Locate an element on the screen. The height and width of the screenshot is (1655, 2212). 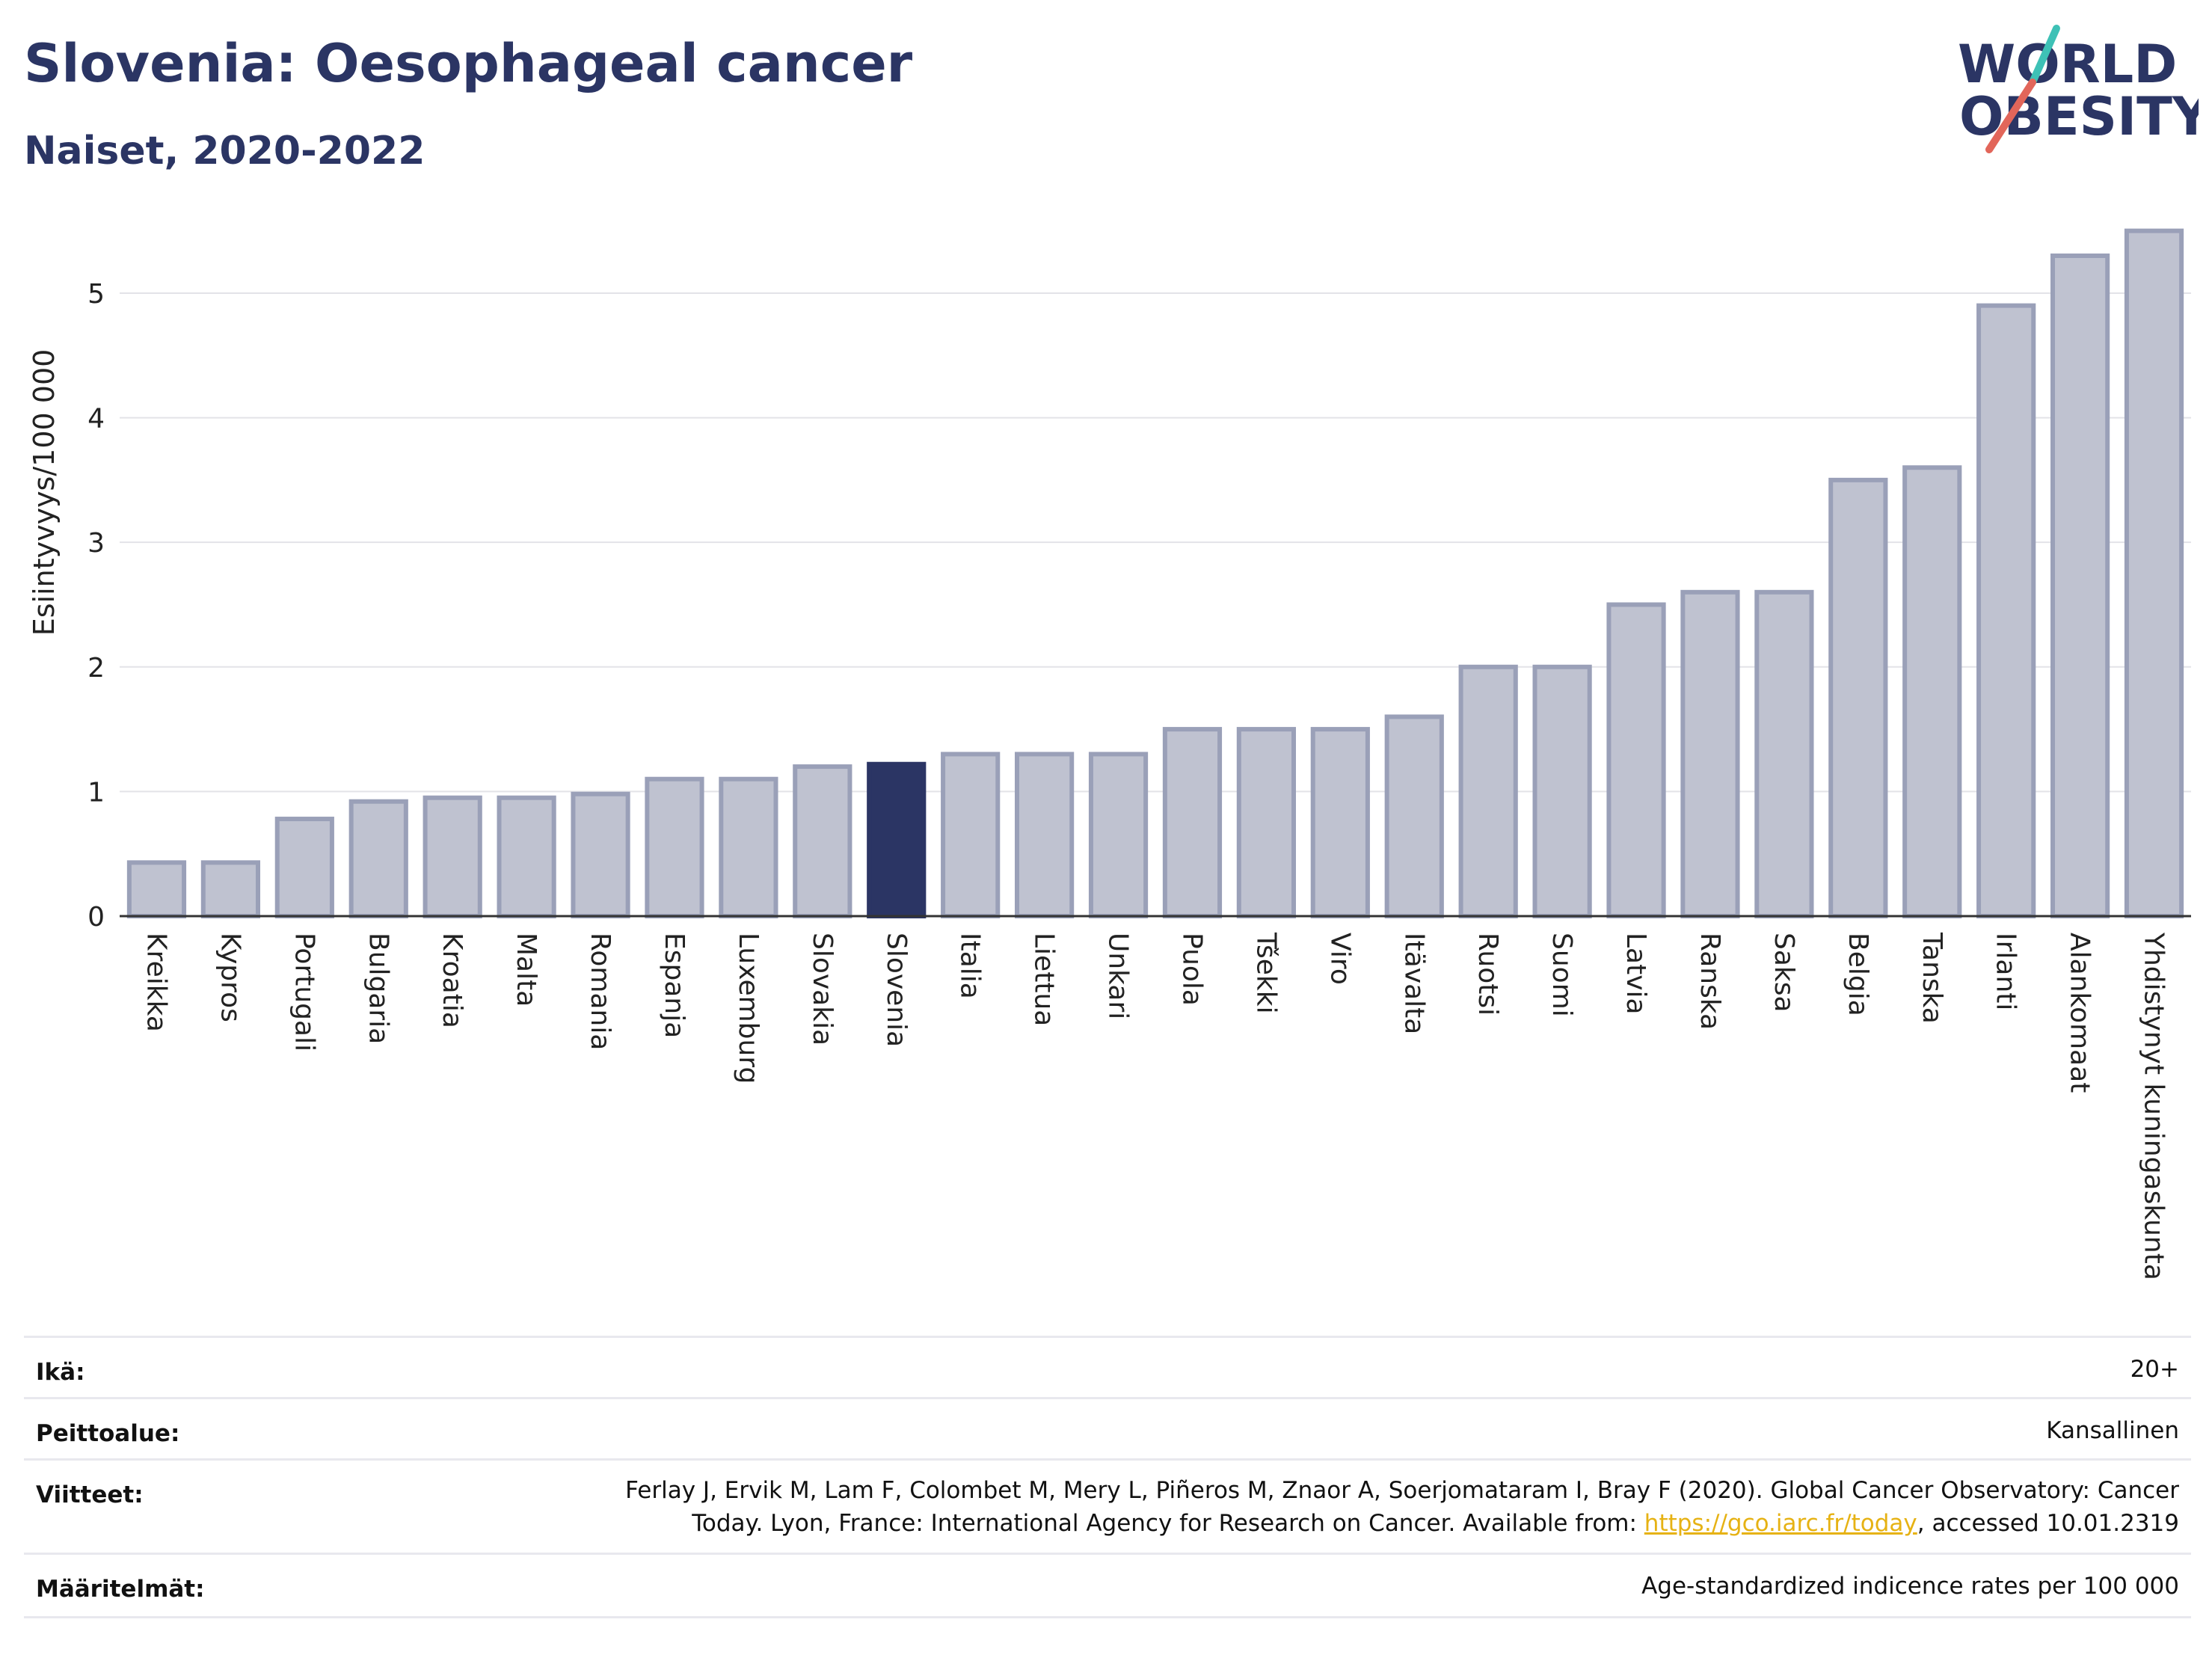
references-link: https://gco.iarc.fr/today is located at coordinates (1780, 1523).